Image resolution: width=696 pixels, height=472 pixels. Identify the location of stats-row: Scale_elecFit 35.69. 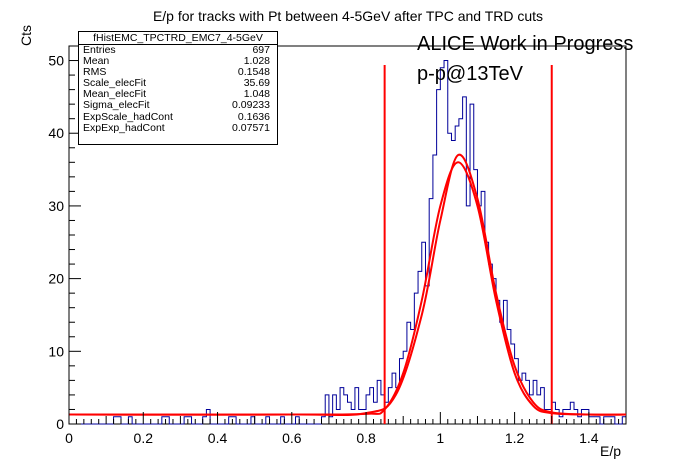
(178, 83).